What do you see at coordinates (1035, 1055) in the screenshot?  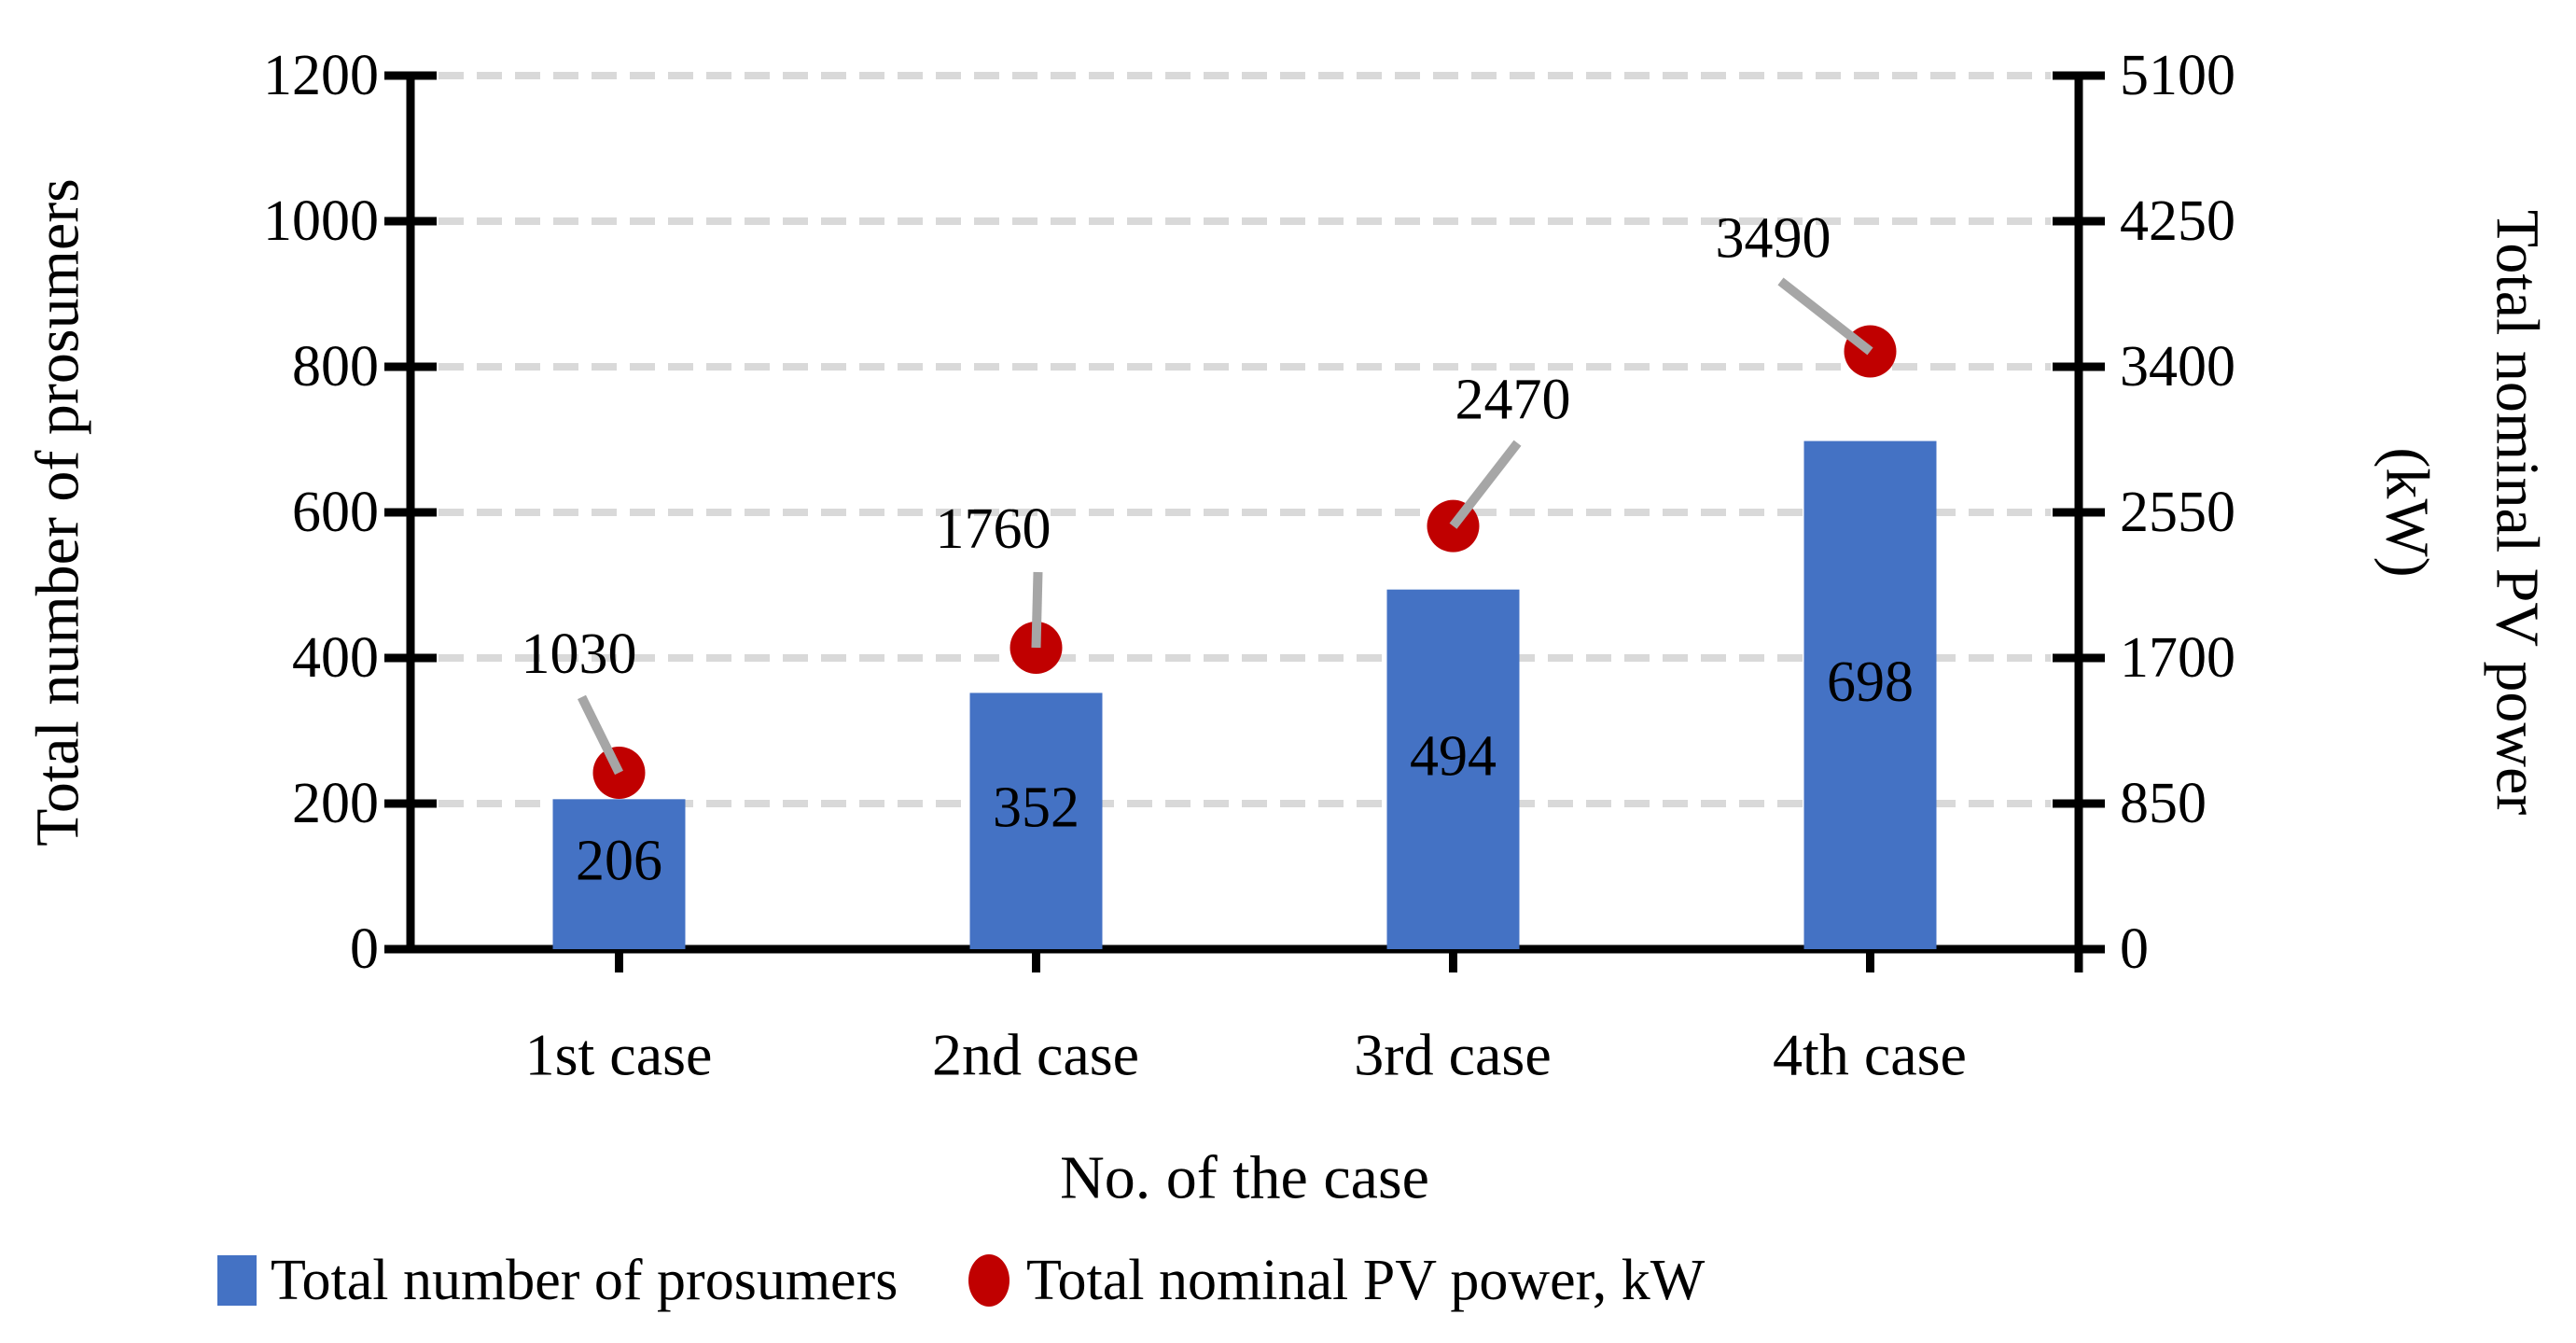 I see `category-label: 2nd case` at bounding box center [1035, 1055].